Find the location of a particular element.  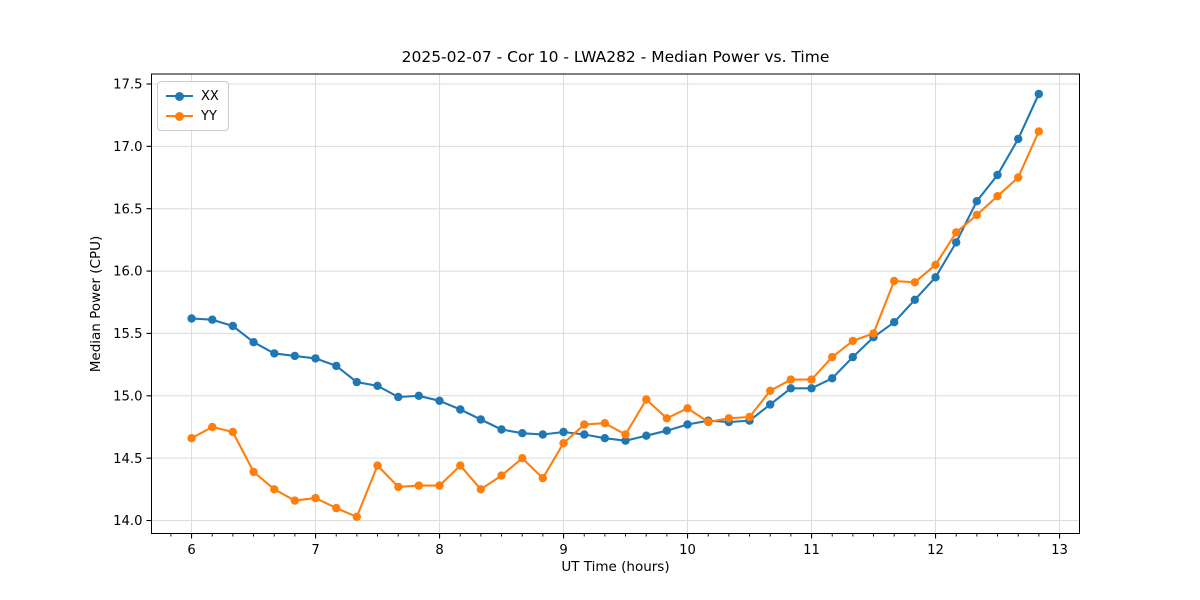

y-tick-label: 16.0 is located at coordinates (127, 272).